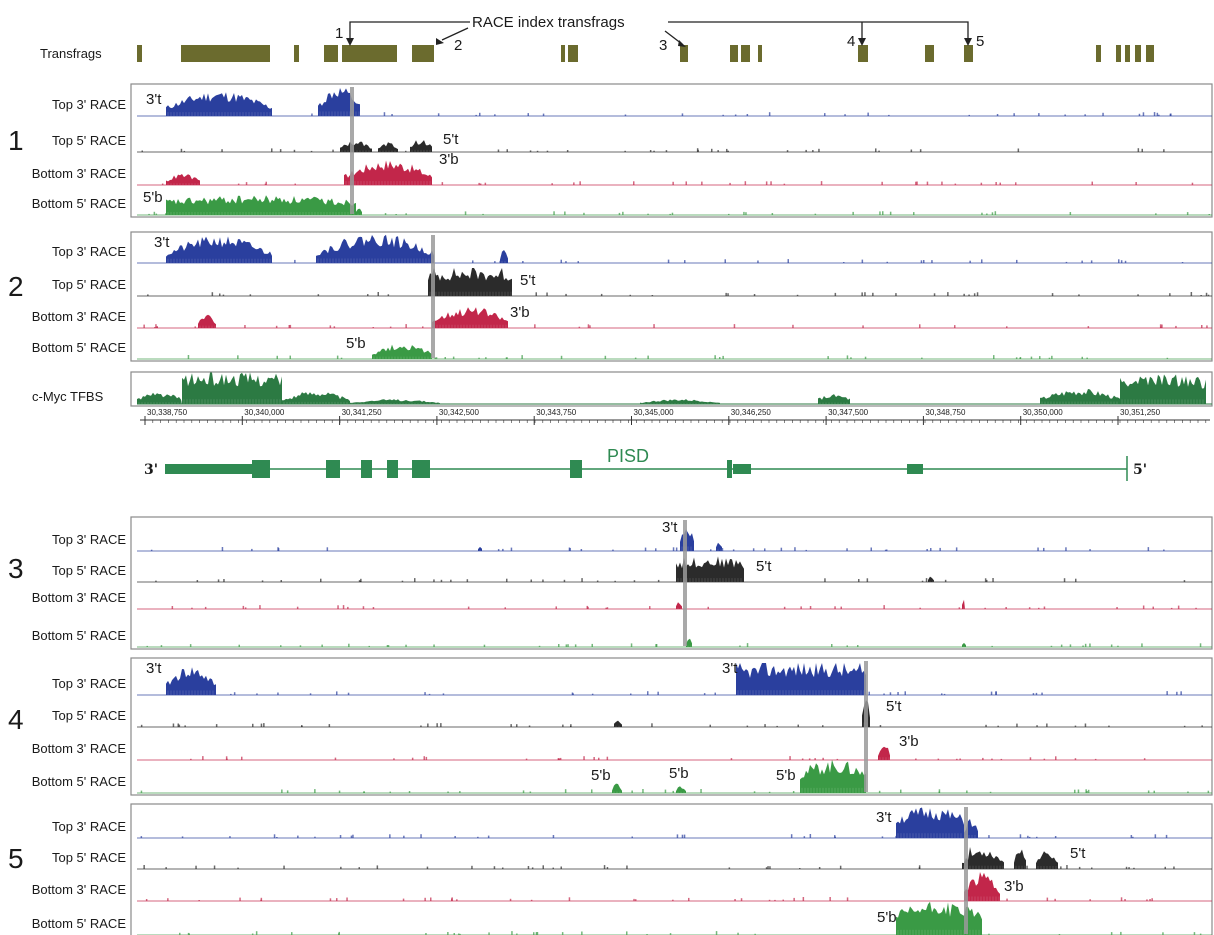 Image resolution: width=1214 pixels, height=935 pixels. I want to click on transfrag-block, so click(863, 53).